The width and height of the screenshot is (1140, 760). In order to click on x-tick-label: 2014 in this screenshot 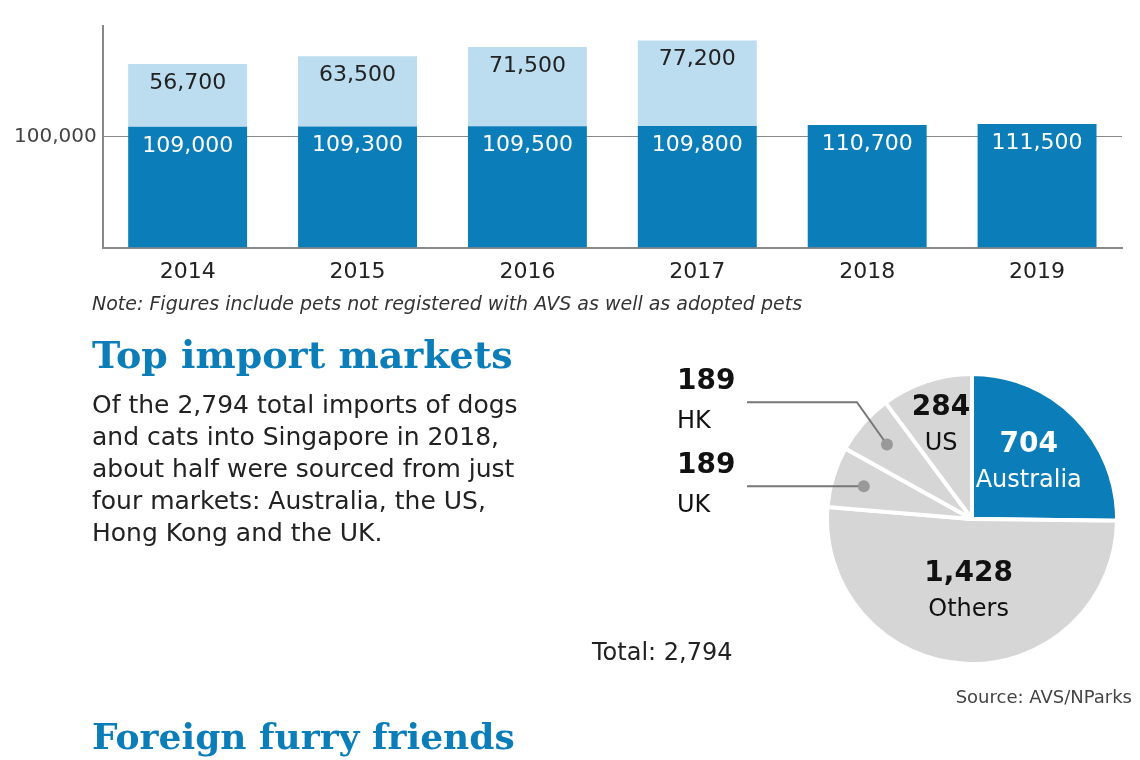, I will do `click(187, 270)`.